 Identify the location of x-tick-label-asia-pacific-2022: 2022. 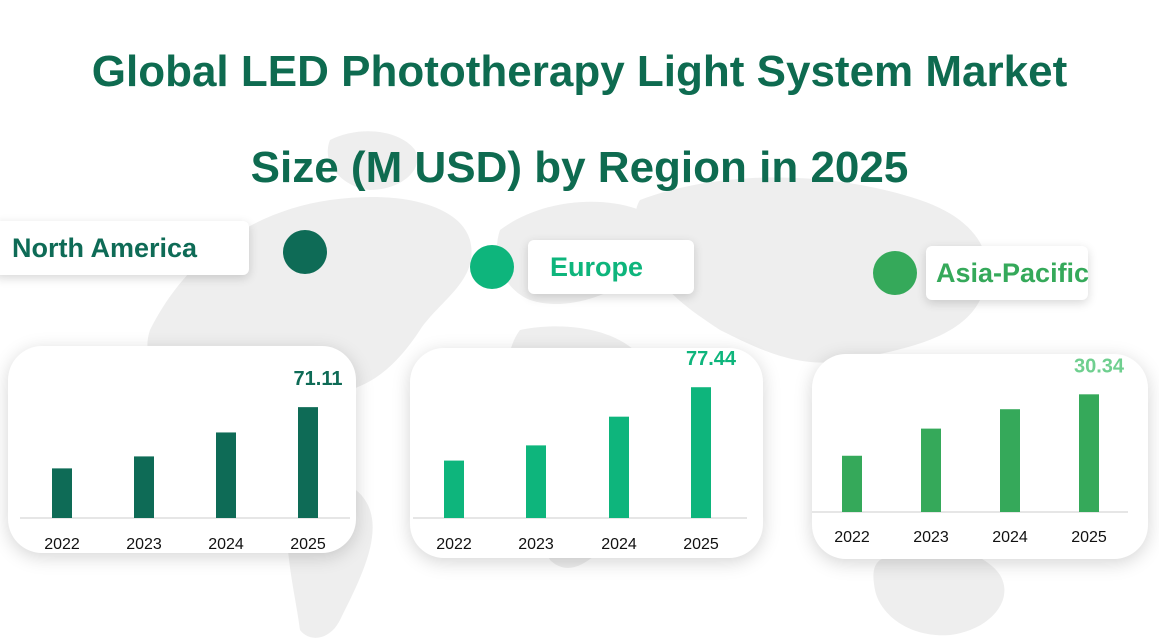
(852, 537).